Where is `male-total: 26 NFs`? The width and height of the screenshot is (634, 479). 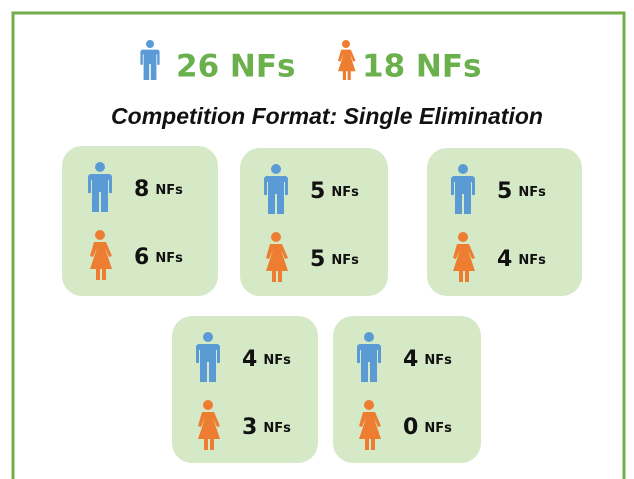 male-total: 26 NFs is located at coordinates (236, 67).